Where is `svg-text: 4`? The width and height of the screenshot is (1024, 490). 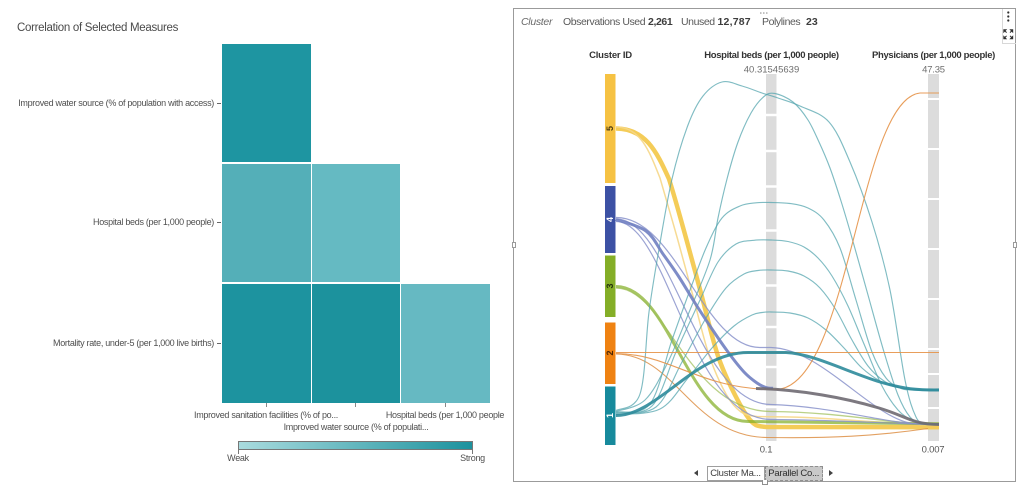 svg-text: 4 is located at coordinates (610, 219).